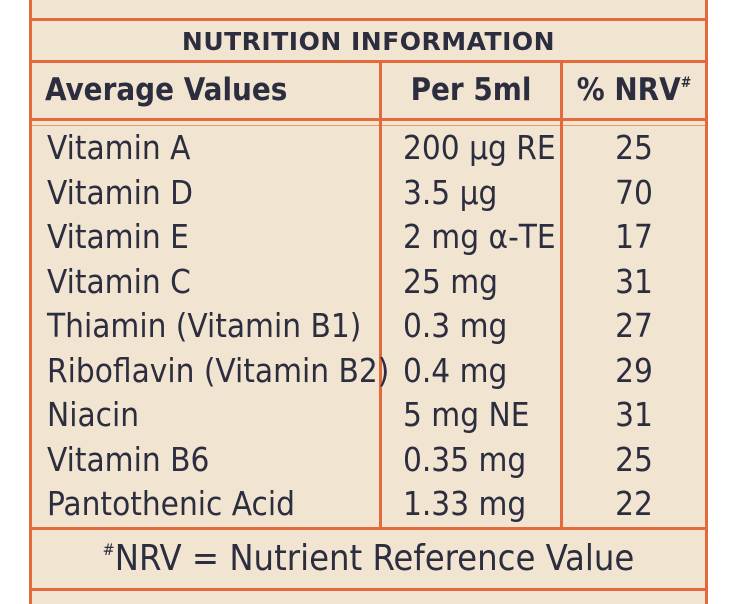 This screenshot has height=604, width=739. Describe the element at coordinates (368, 119) in the screenshot. I see `header-divider` at that location.